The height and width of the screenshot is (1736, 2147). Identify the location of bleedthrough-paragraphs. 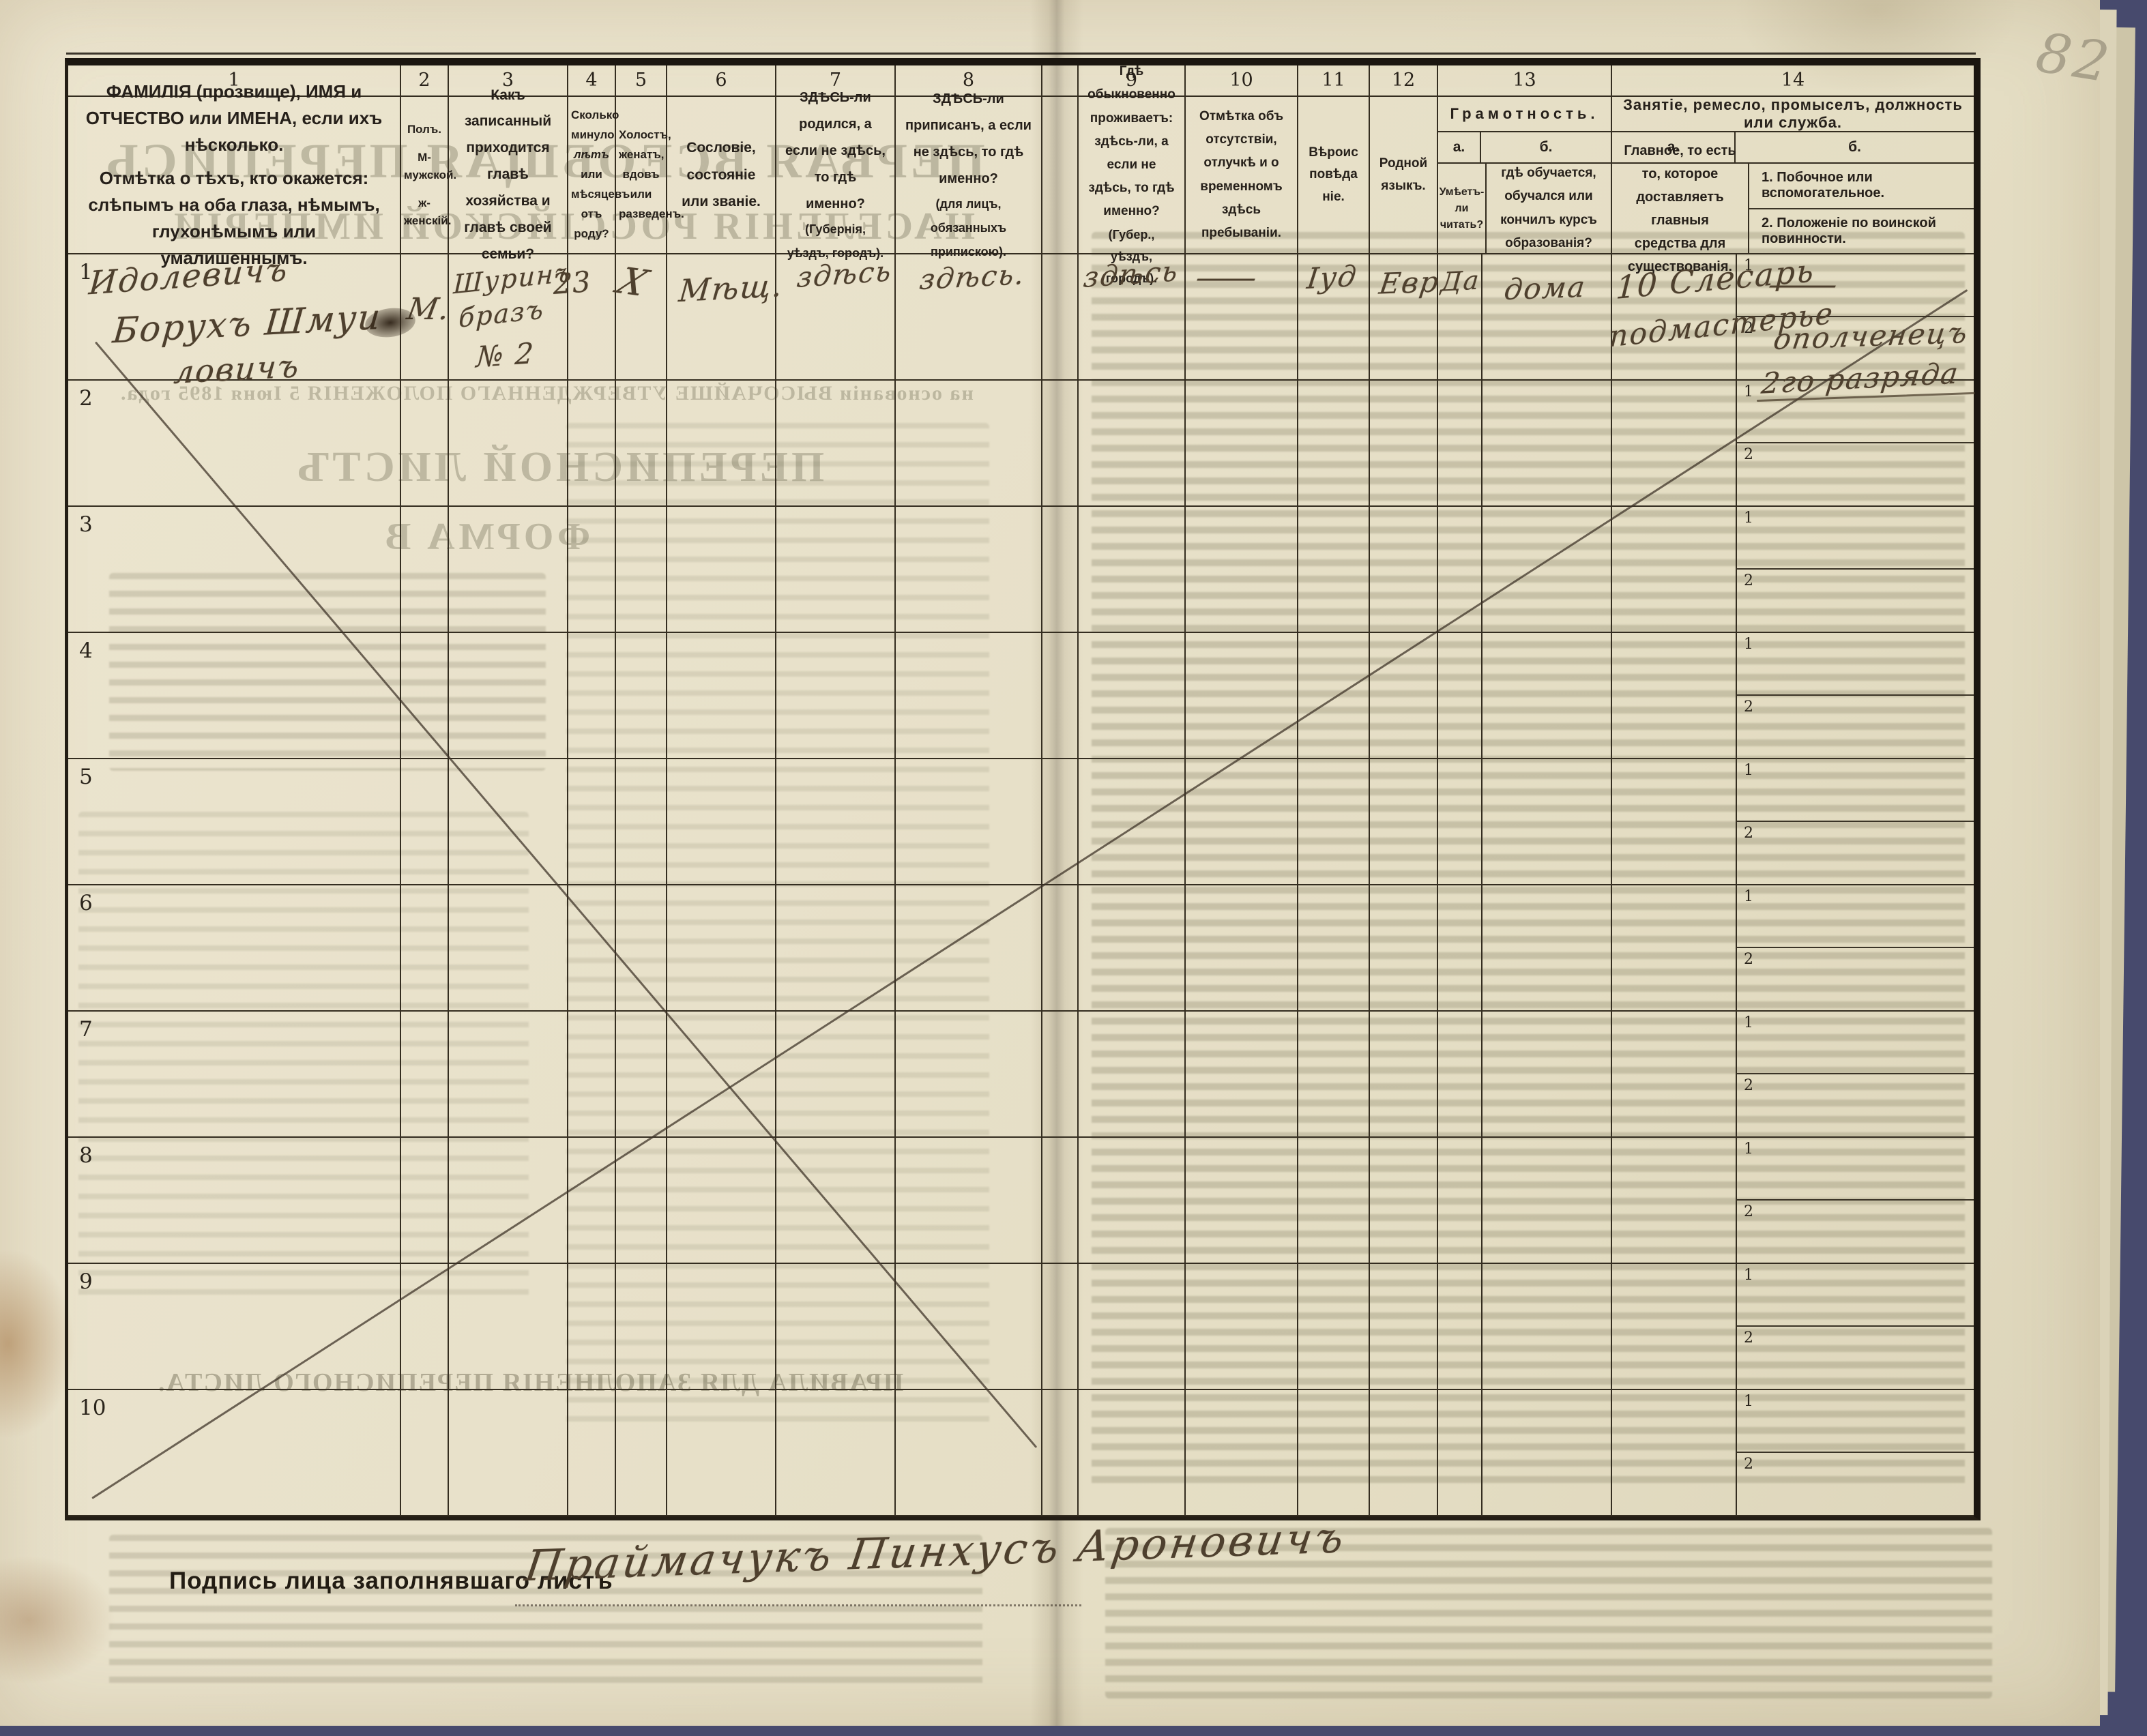
(545, 1614).